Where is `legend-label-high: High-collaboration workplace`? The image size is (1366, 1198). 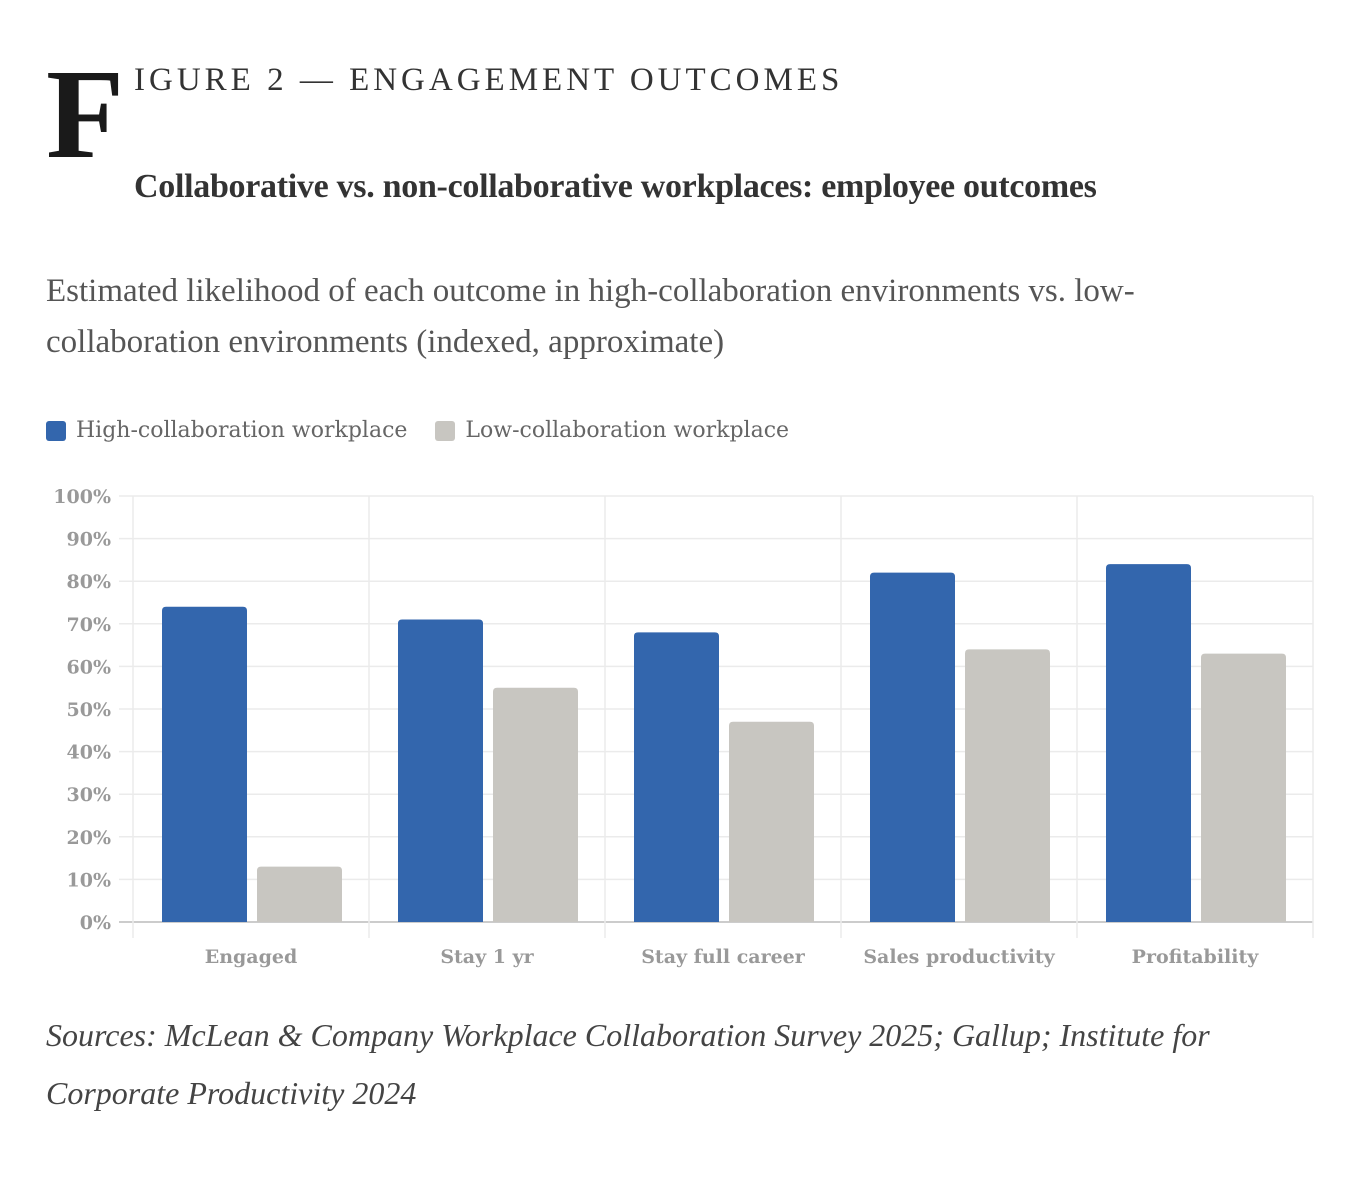 legend-label-high: High-collaboration workplace is located at coordinates (242, 430).